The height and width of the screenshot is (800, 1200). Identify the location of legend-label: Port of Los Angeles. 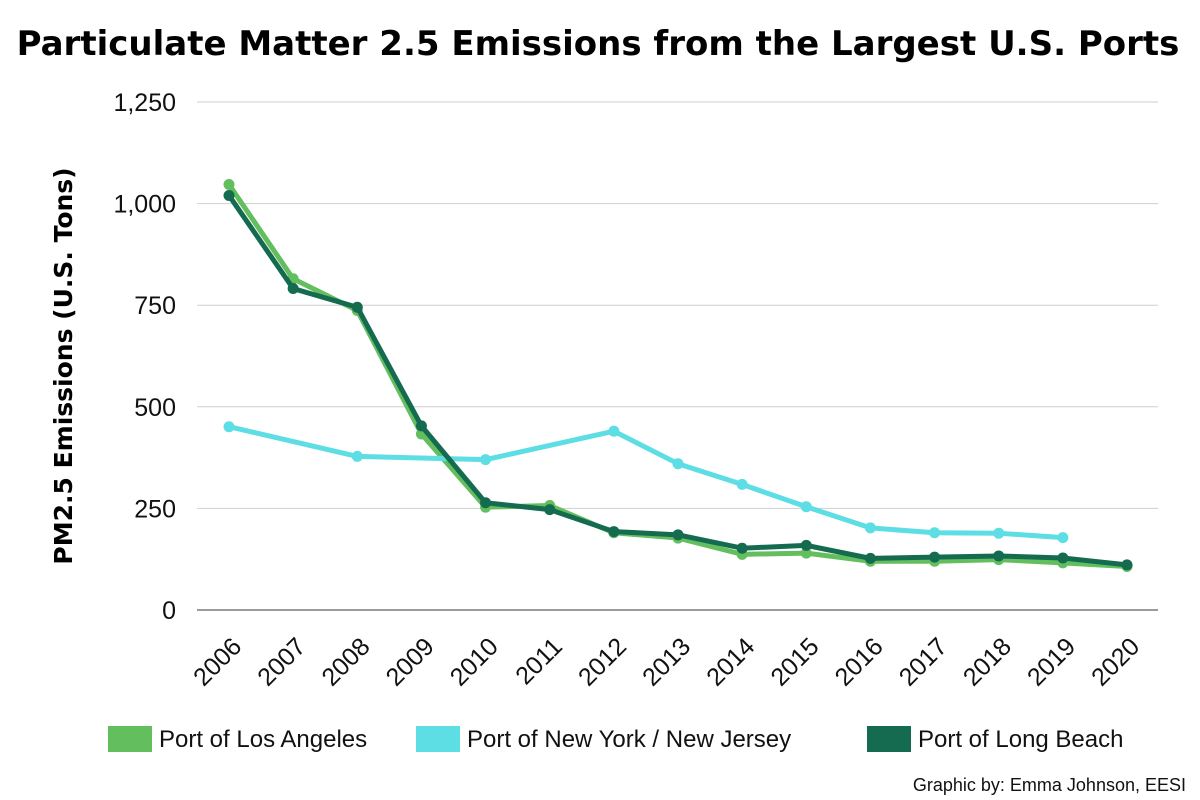
(263, 739).